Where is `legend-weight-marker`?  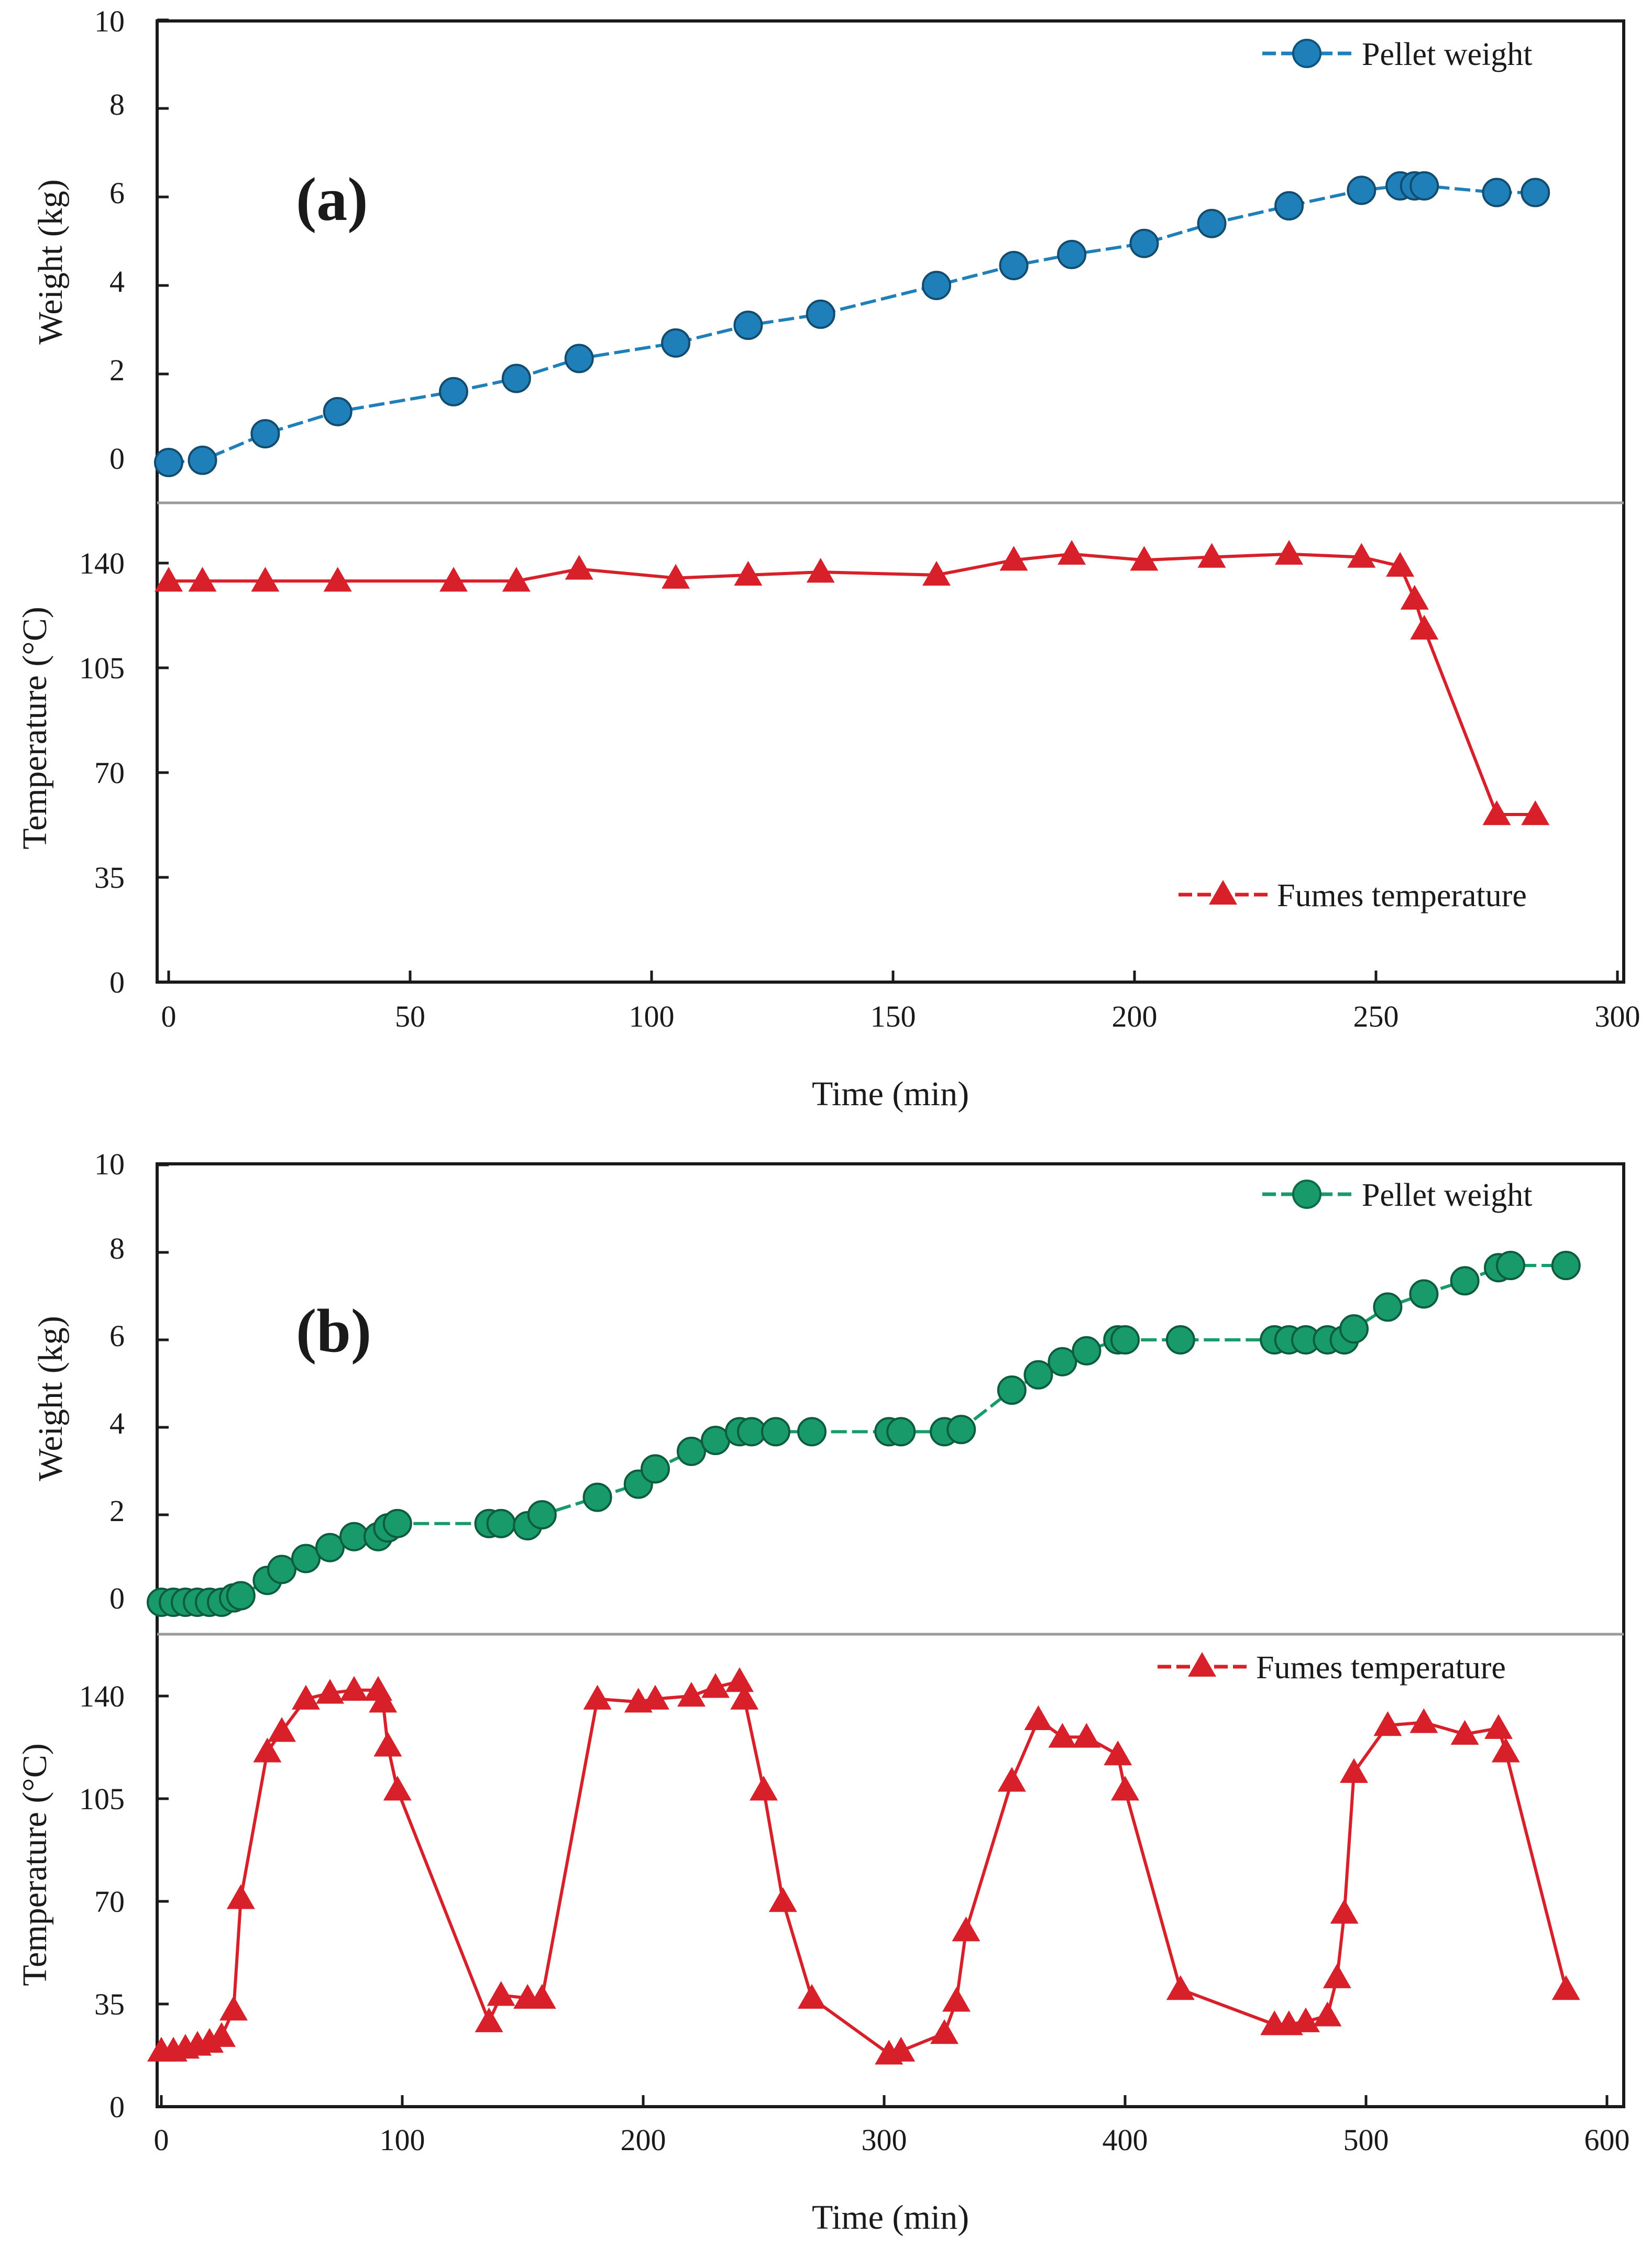
legend-weight-marker is located at coordinates (1306, 1194).